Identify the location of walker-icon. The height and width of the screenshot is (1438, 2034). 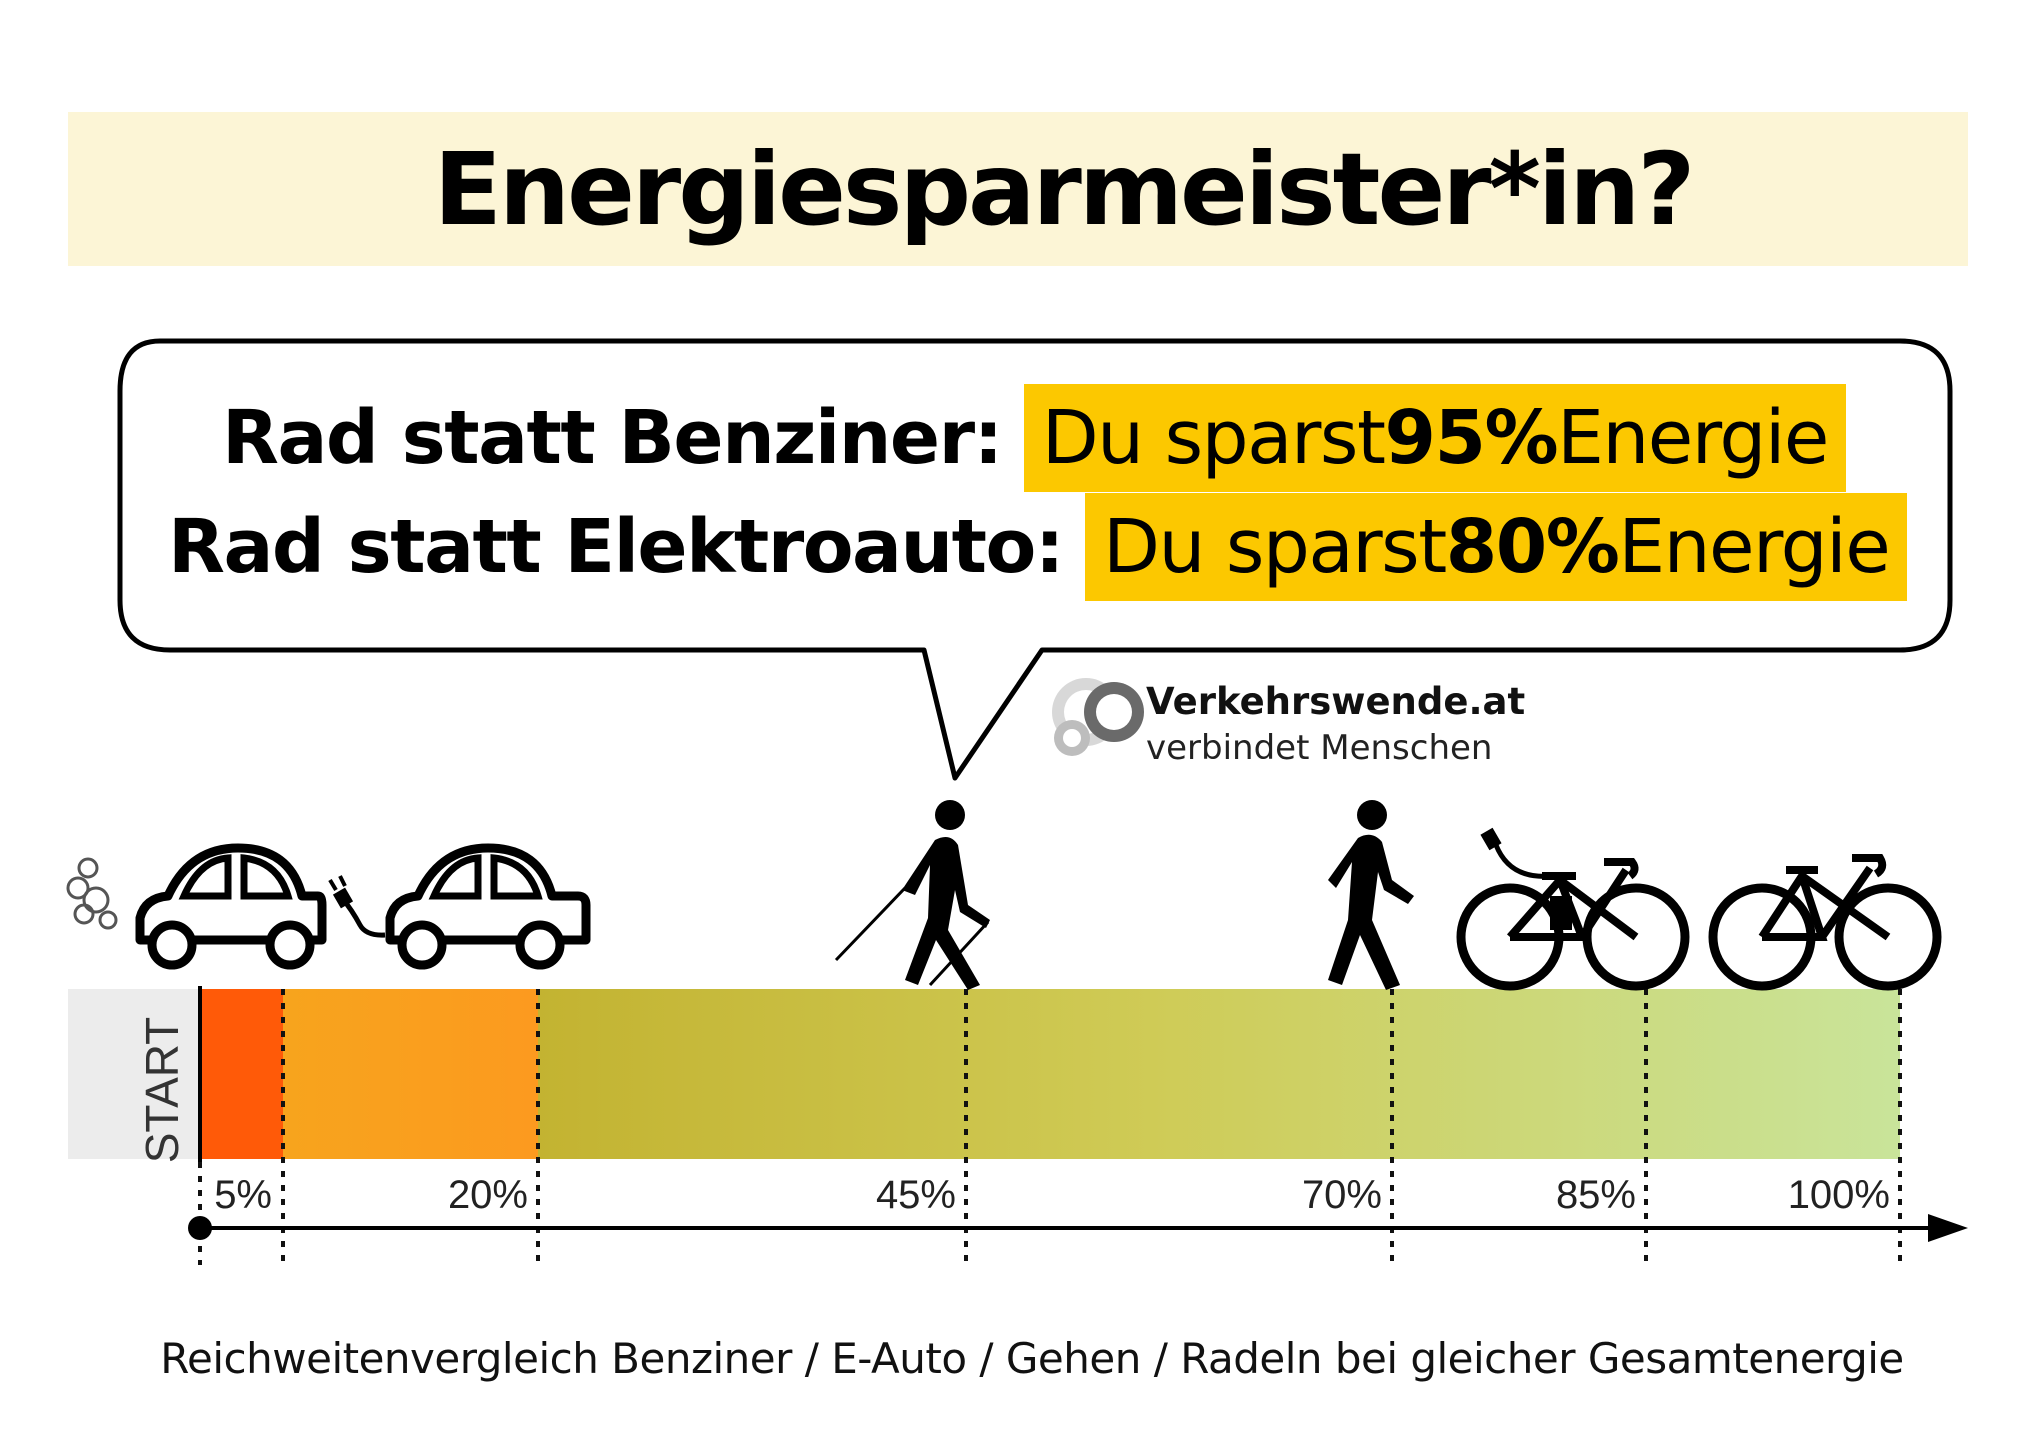
(1371, 895).